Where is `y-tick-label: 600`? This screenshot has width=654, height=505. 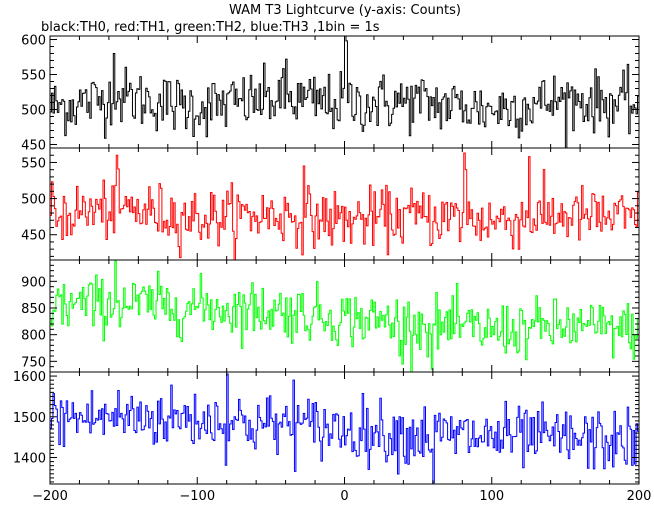 y-tick-label: 600 is located at coordinates (33, 41).